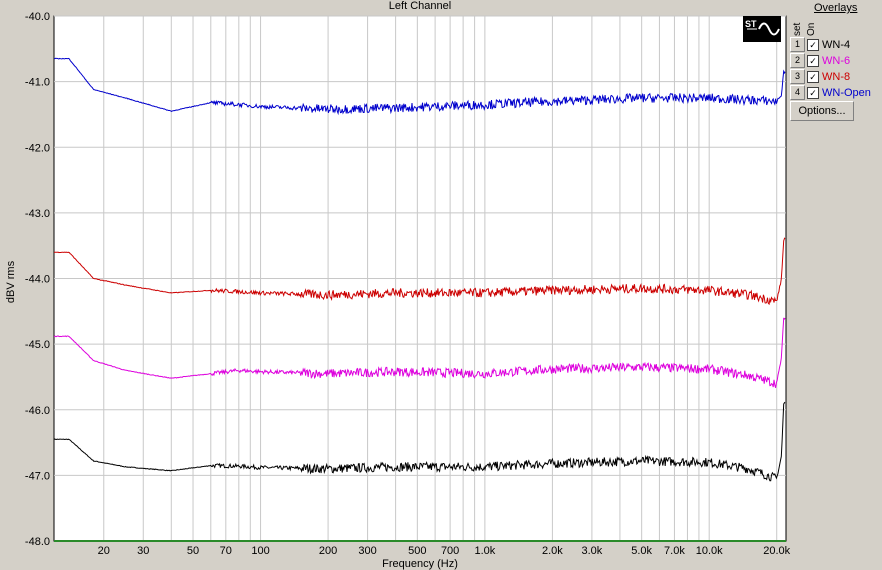  Describe the element at coordinates (420, 6) in the screenshot. I see `chart-title: Left Channel` at that location.